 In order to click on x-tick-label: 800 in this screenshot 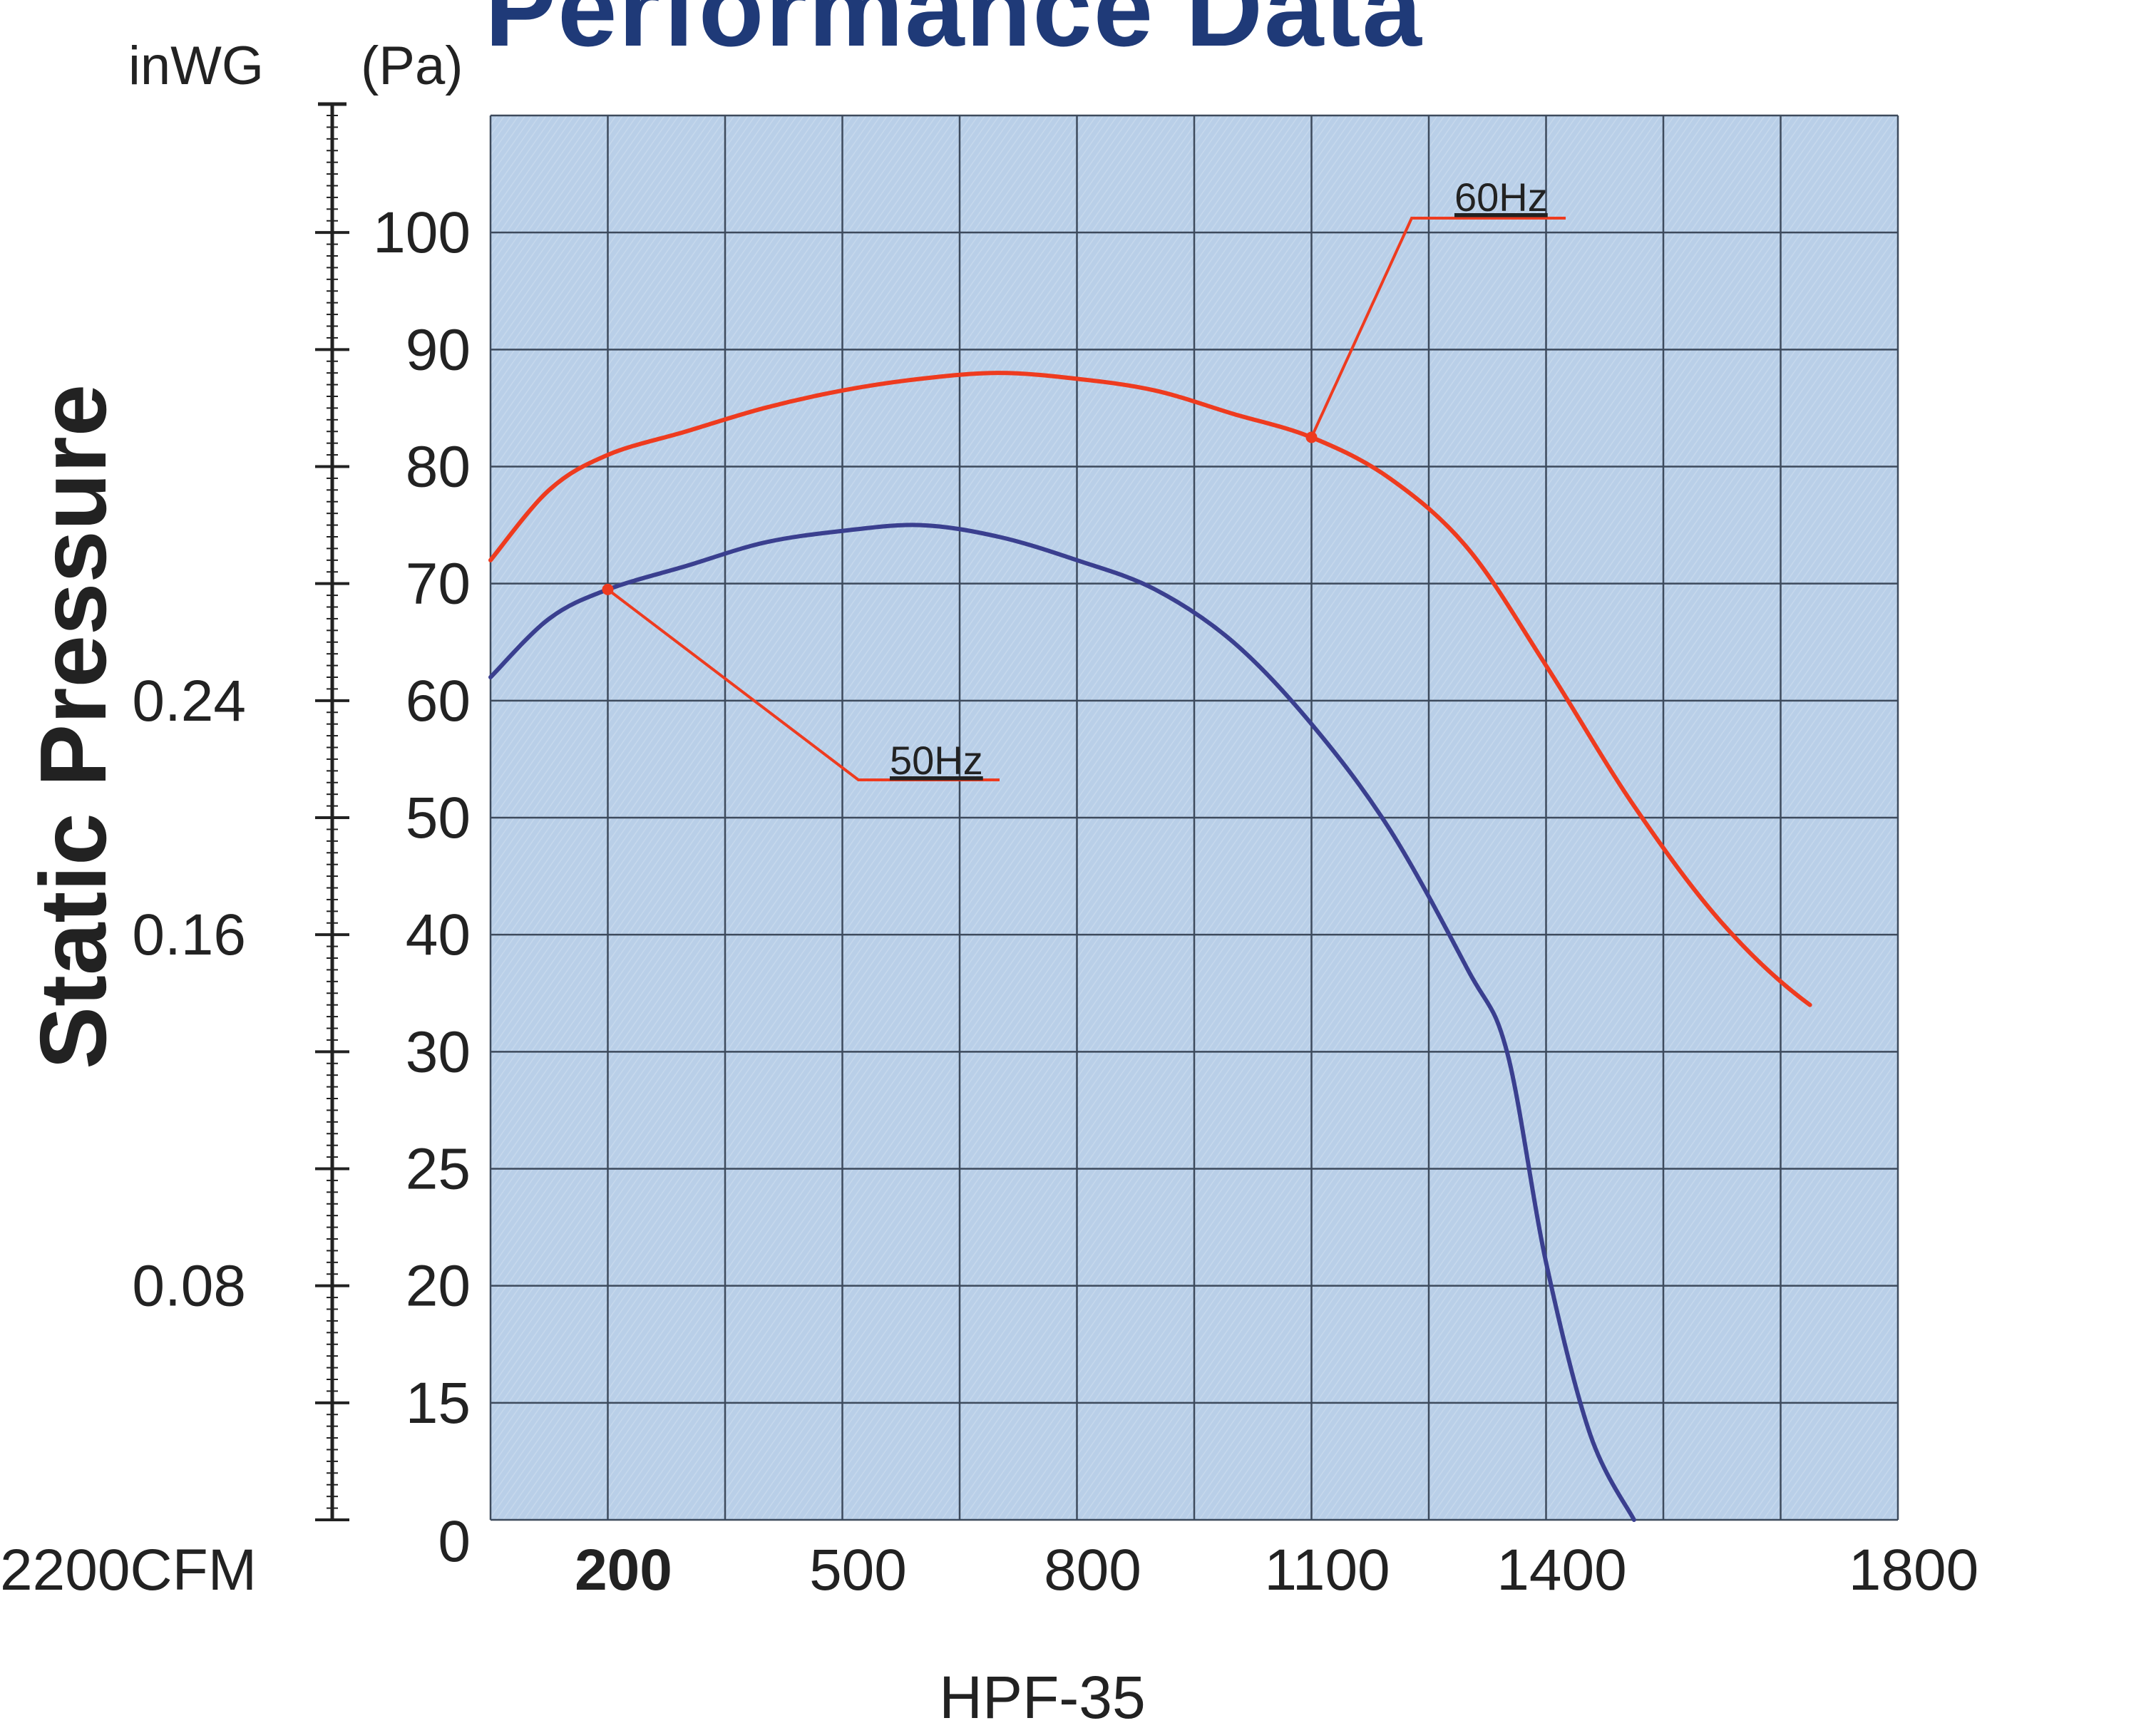, I will do `click(1092, 1570)`.